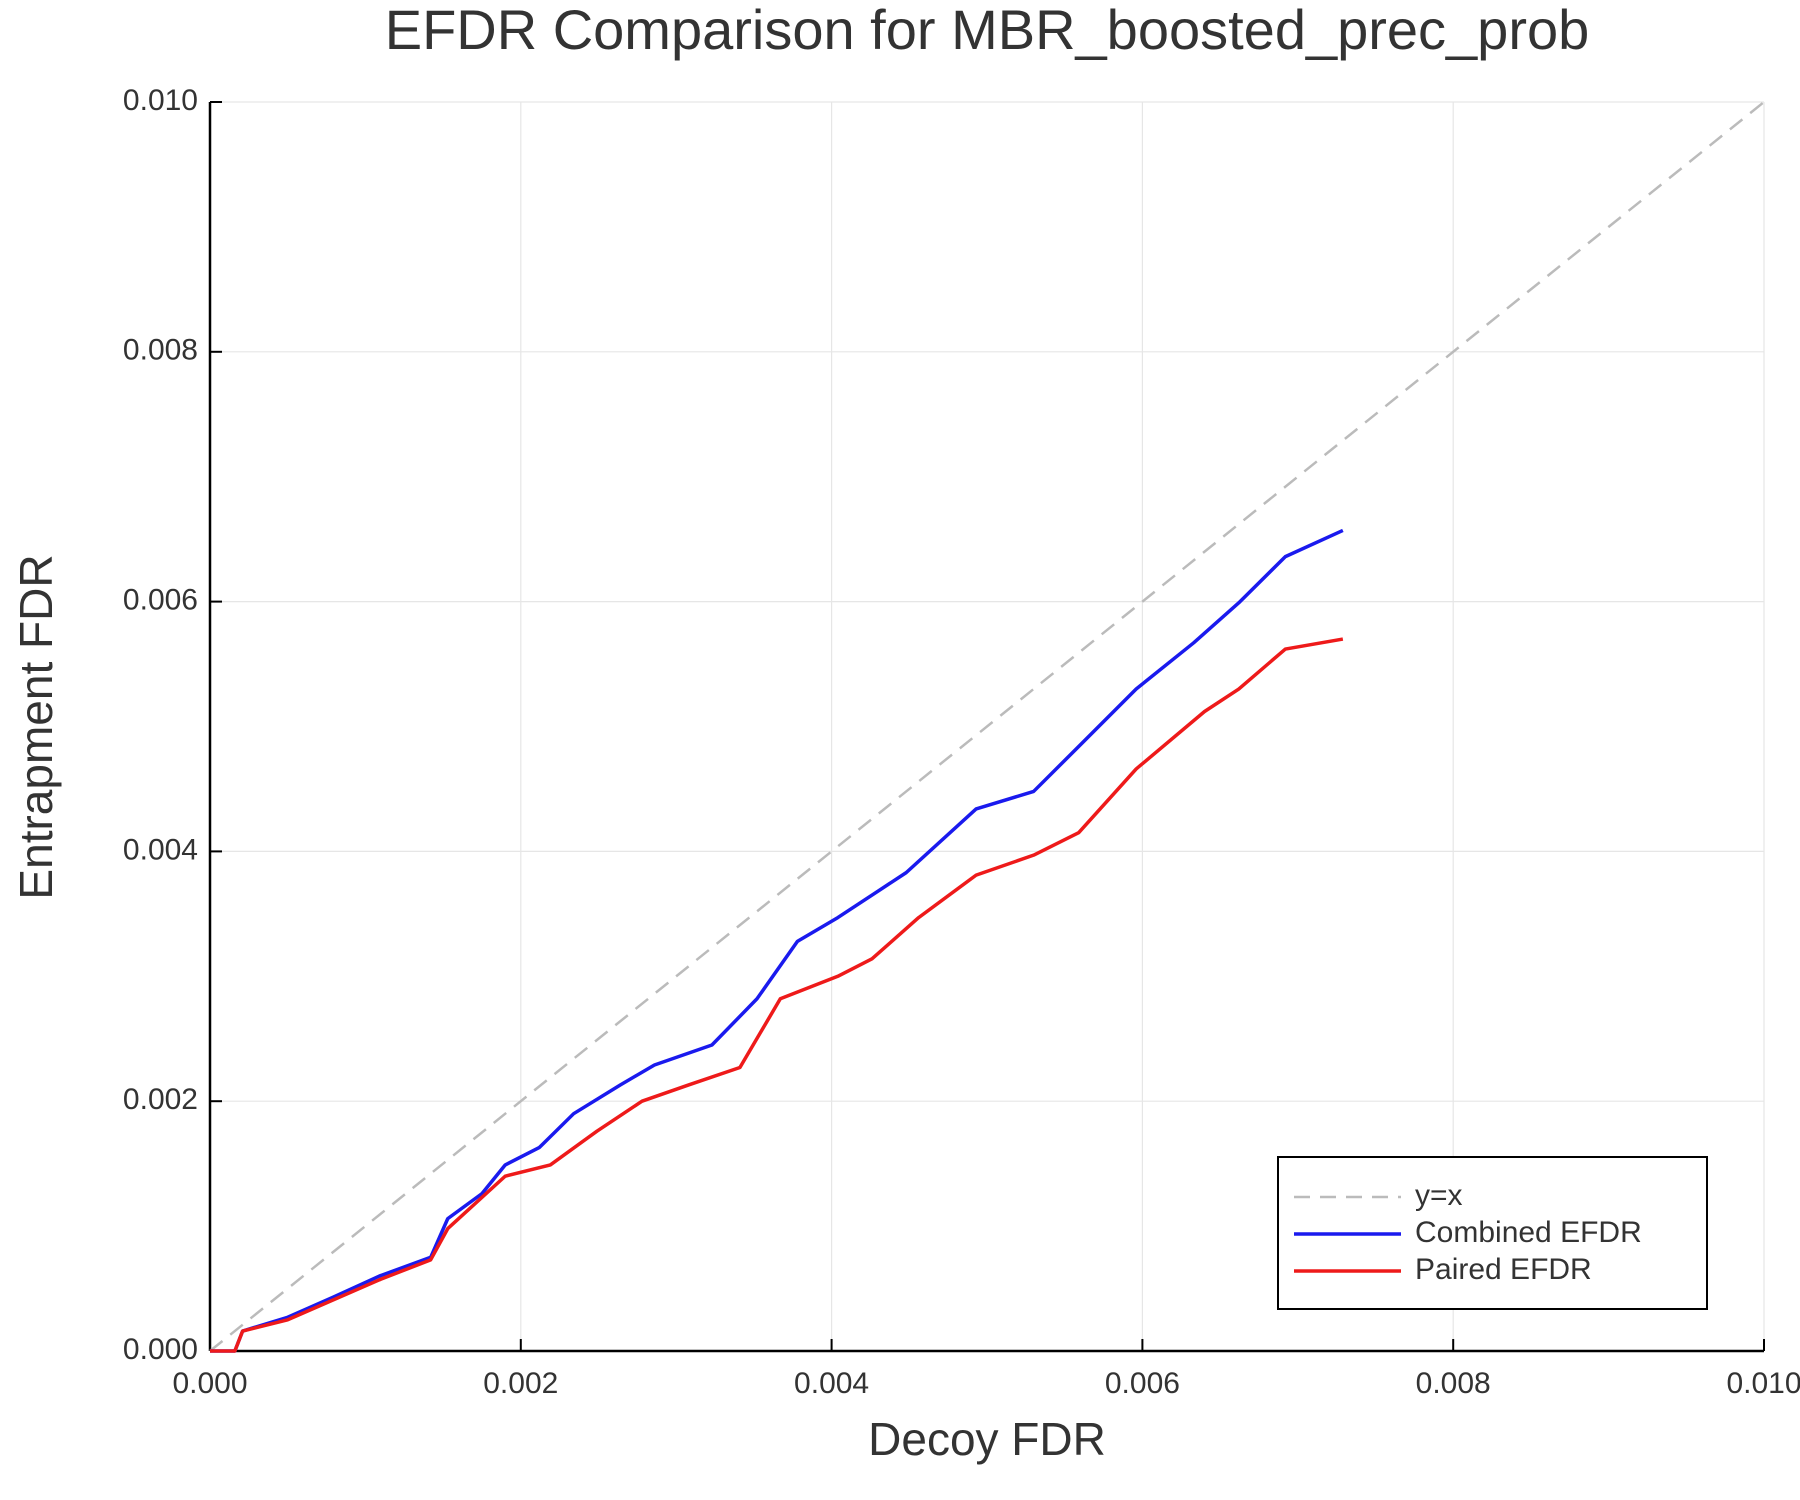 This screenshot has width=1800, height=1500. I want to click on x-tick-label: 0.006, so click(1142, 1383).